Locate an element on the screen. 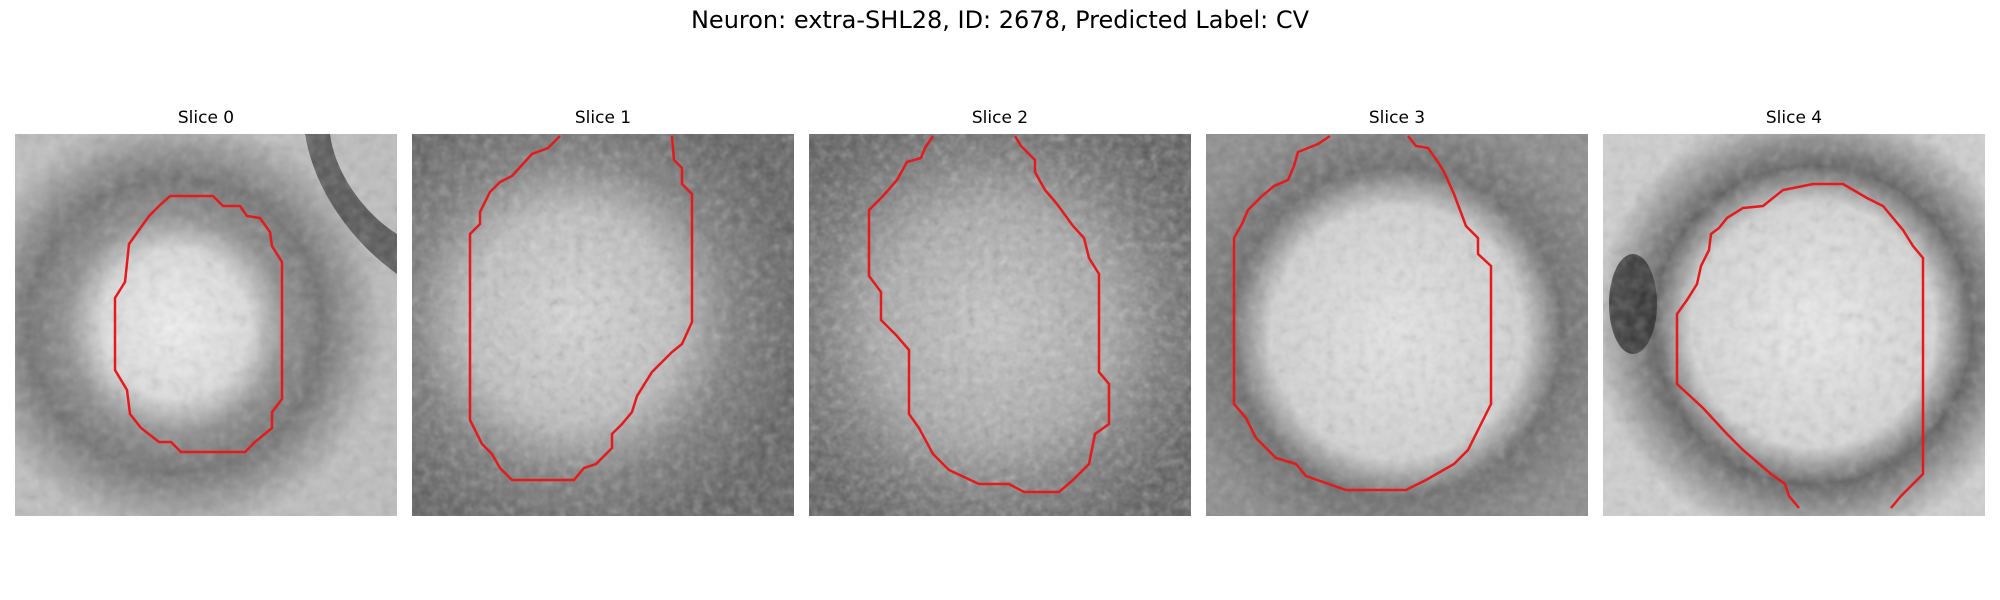 The image size is (2000, 600). slice-panel-0: Slice 0 is located at coordinates (206, 312).